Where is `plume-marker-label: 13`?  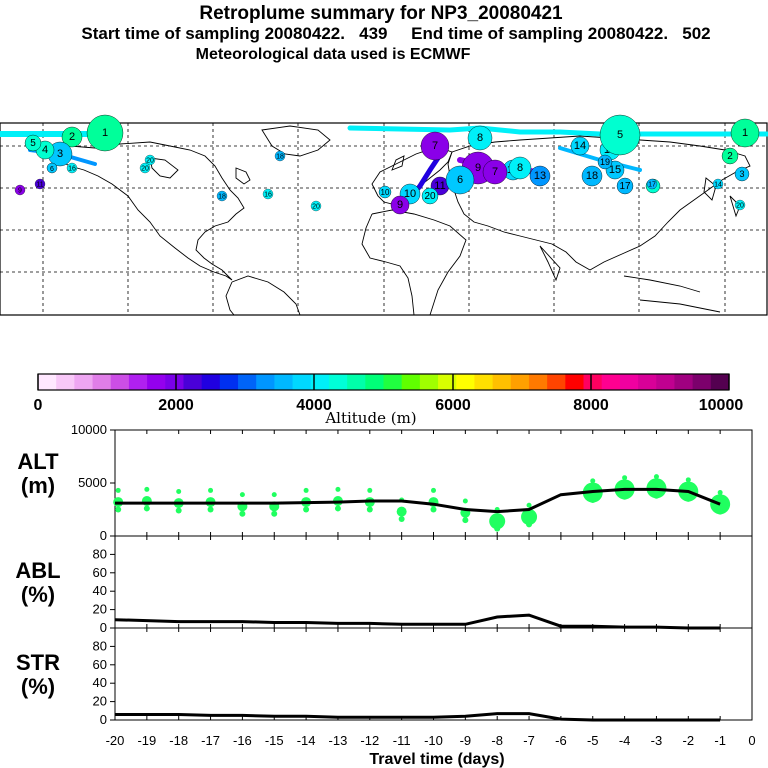 plume-marker-label: 13 is located at coordinates (540, 176).